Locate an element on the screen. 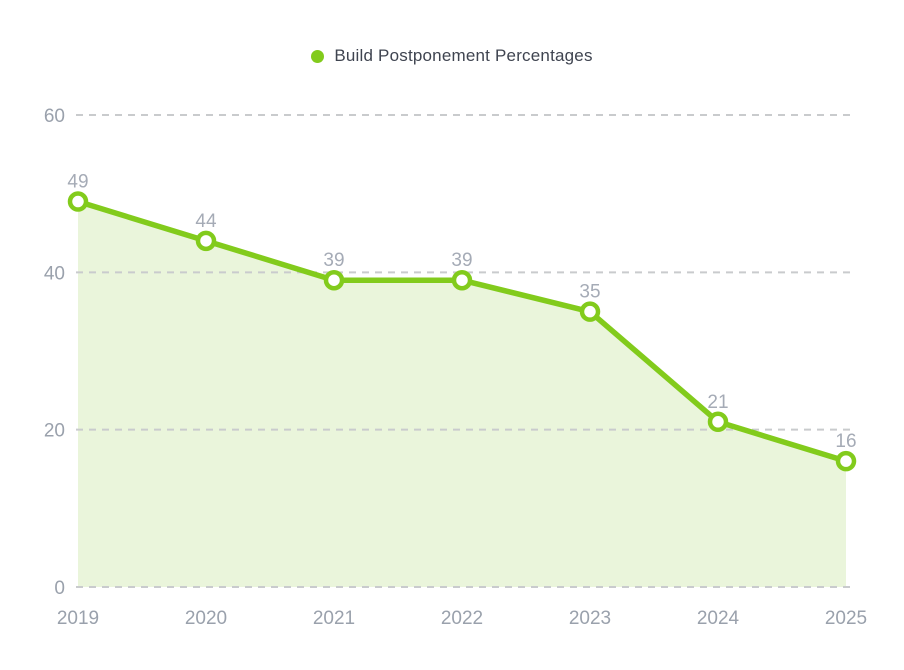  data-point-label: 35 is located at coordinates (589, 292).